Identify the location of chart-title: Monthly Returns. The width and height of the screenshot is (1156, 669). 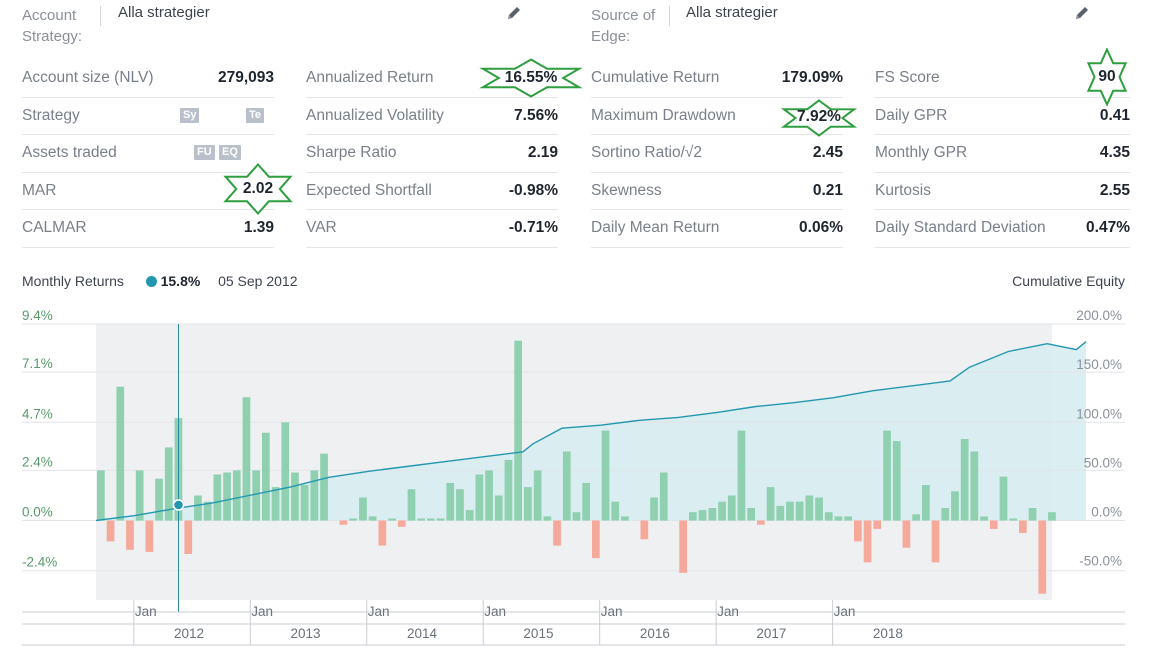
(73, 281).